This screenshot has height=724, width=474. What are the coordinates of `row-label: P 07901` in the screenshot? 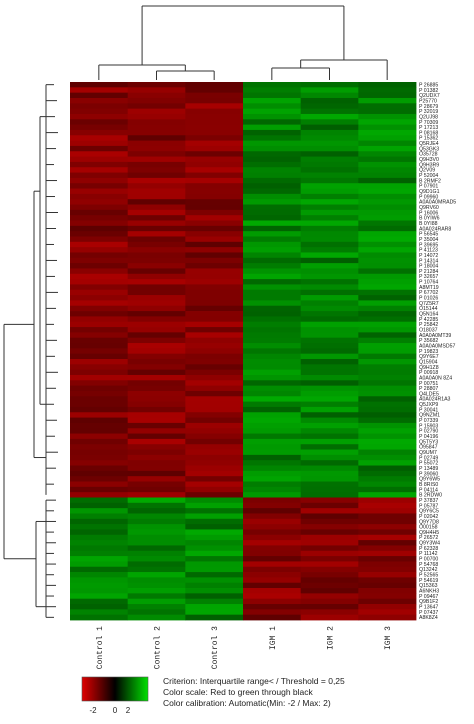 It's located at (428, 187).